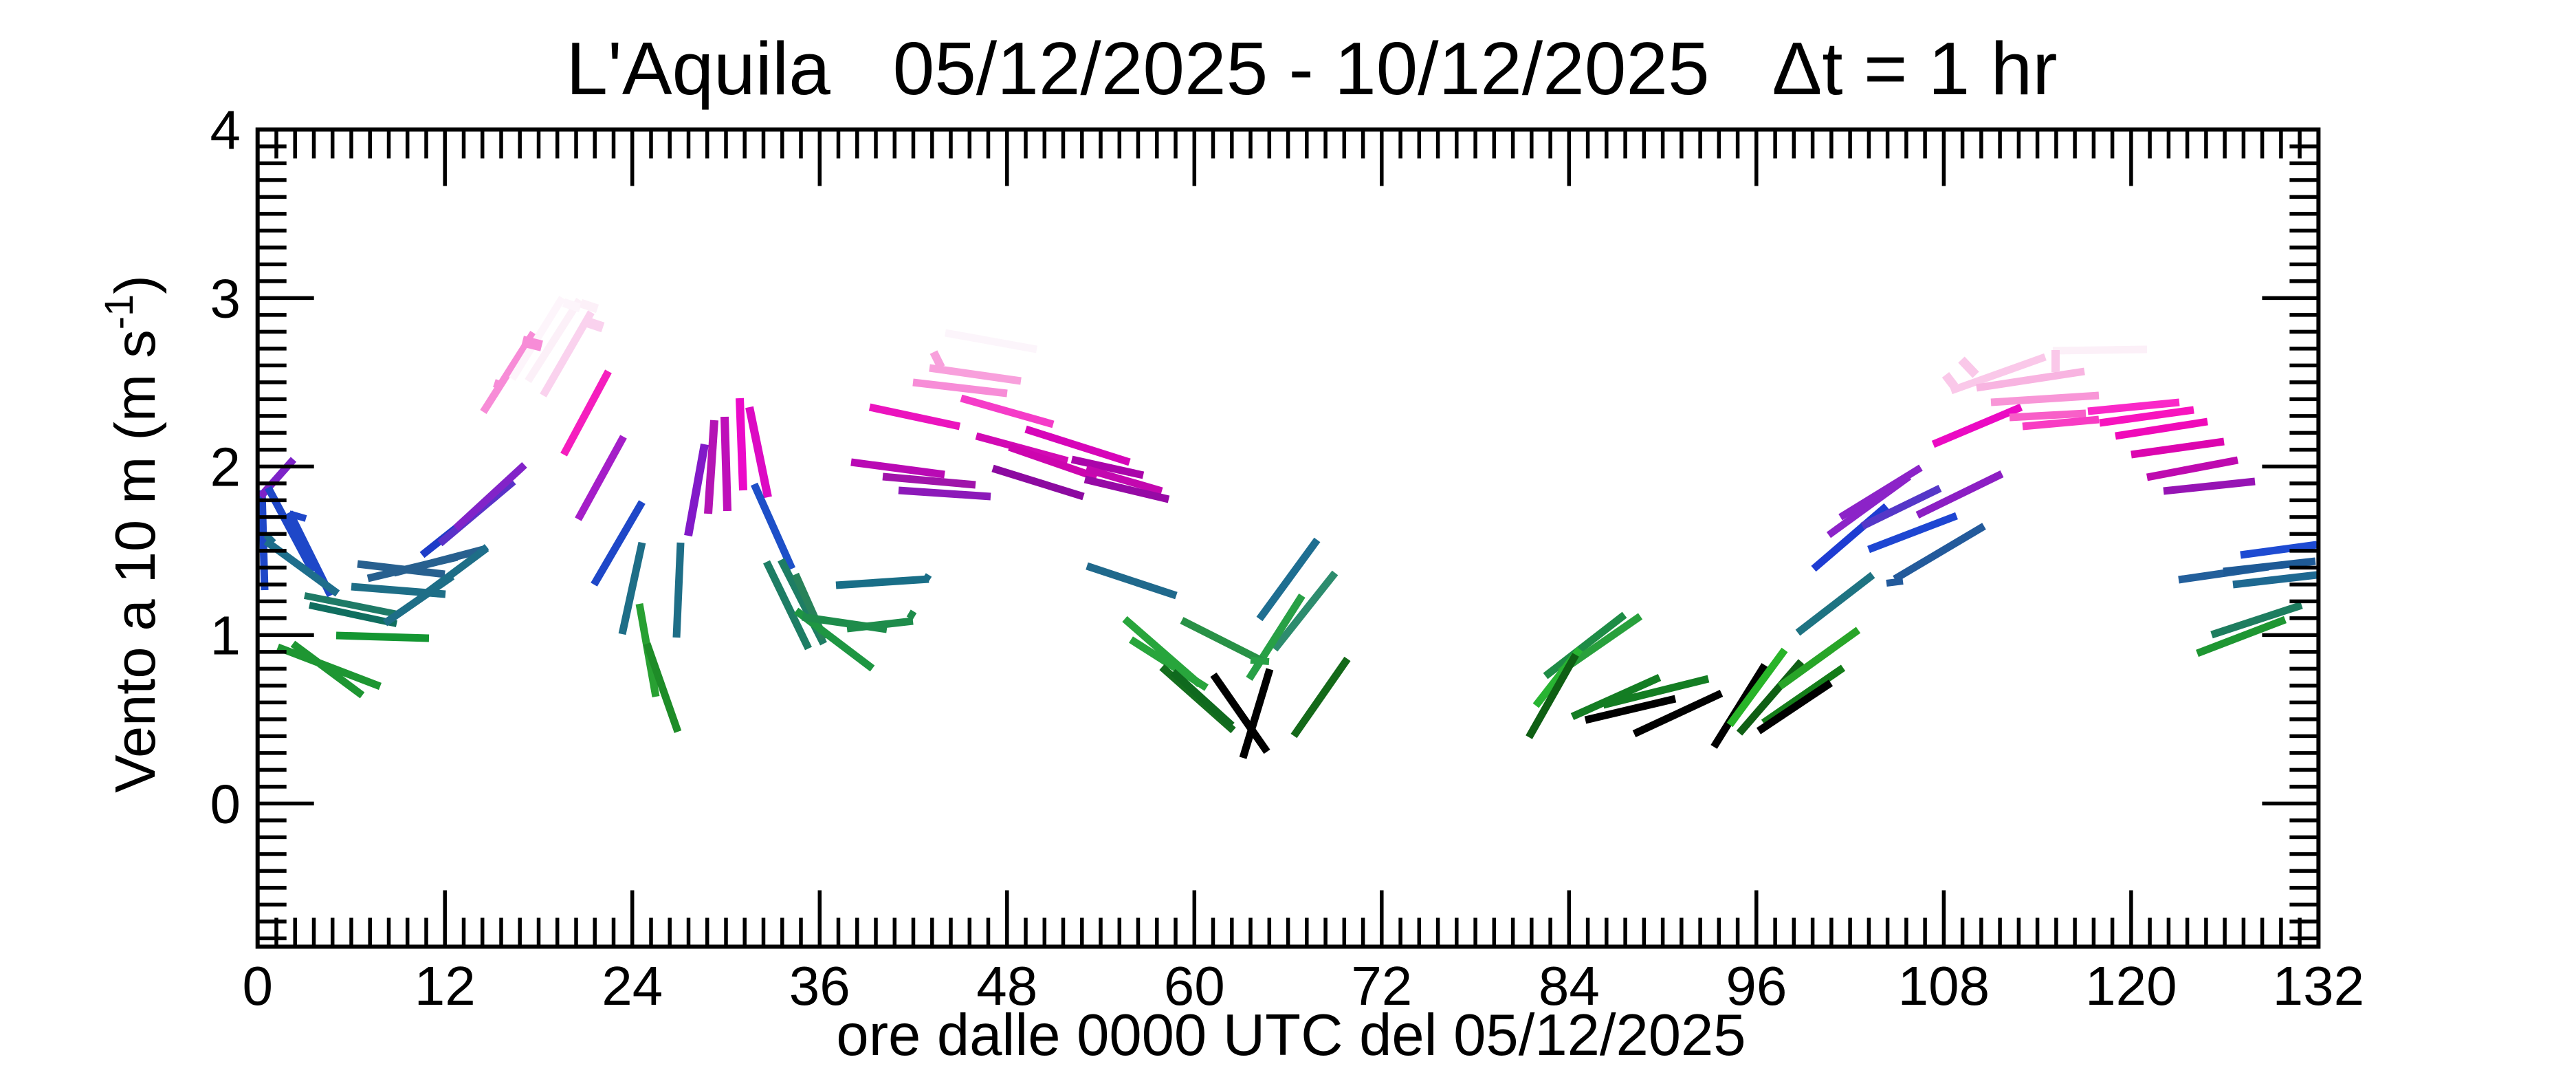 Image resolution: width=2576 pixels, height=1077 pixels. Describe the element at coordinates (1569, 986) in the screenshot. I see `svg-text: 84` at that location.